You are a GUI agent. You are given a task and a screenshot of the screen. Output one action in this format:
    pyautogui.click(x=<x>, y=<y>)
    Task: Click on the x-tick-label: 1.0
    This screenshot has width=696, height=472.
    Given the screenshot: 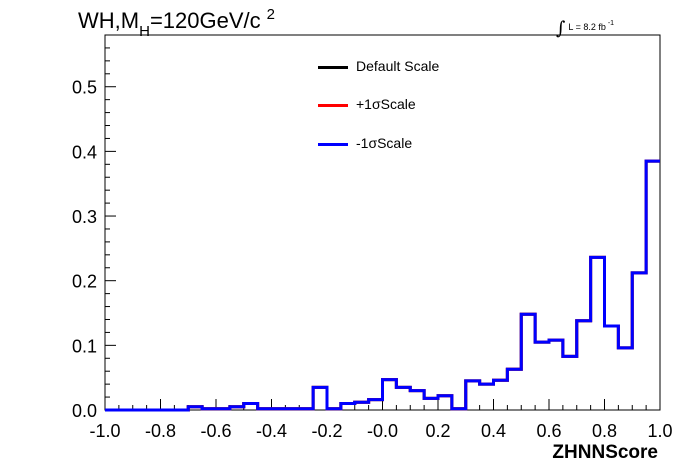 What is the action you would take?
    pyautogui.click(x=659, y=431)
    